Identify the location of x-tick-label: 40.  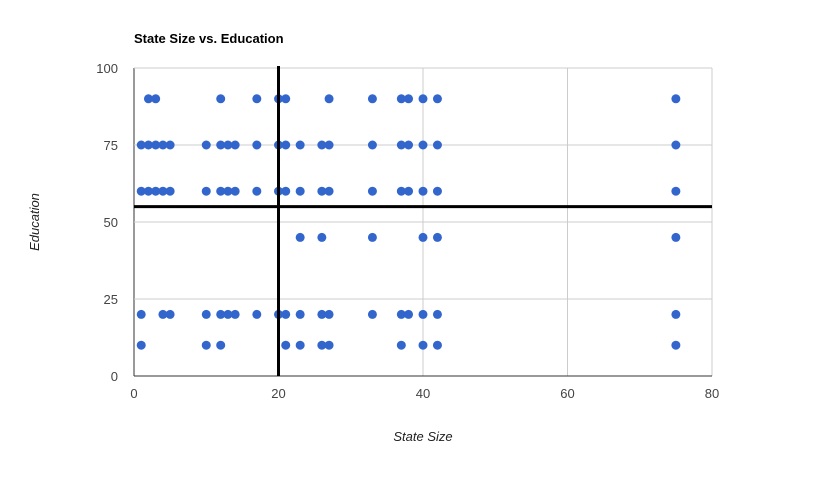
(423, 393).